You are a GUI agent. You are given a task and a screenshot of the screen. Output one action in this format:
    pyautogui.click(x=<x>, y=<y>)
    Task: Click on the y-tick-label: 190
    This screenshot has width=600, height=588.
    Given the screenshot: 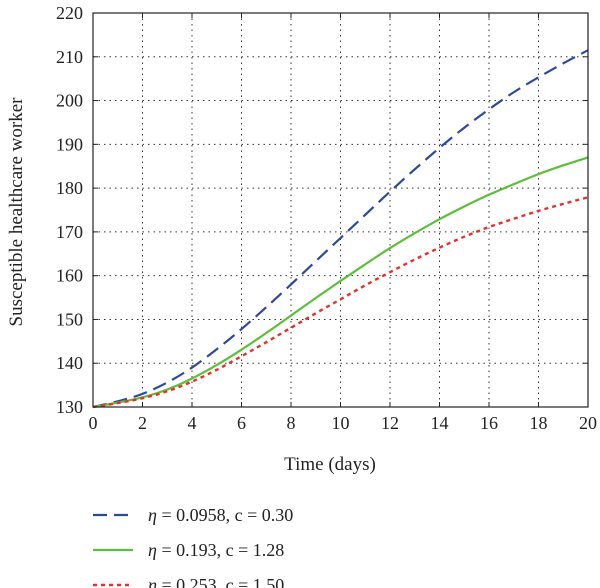 What is the action you would take?
    pyautogui.click(x=69, y=144)
    